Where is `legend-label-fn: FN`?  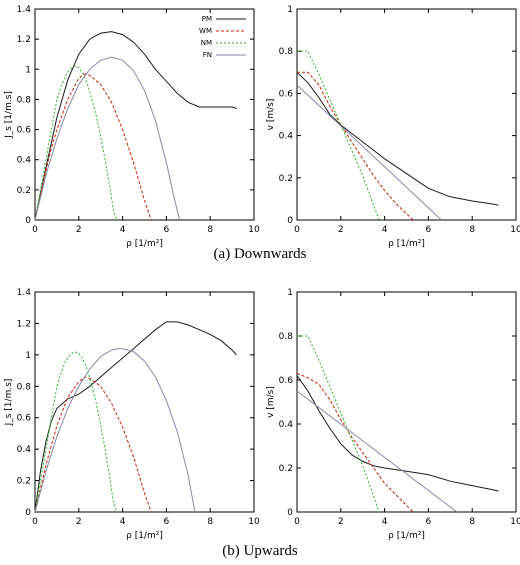 legend-label-fn: FN is located at coordinates (207, 55).